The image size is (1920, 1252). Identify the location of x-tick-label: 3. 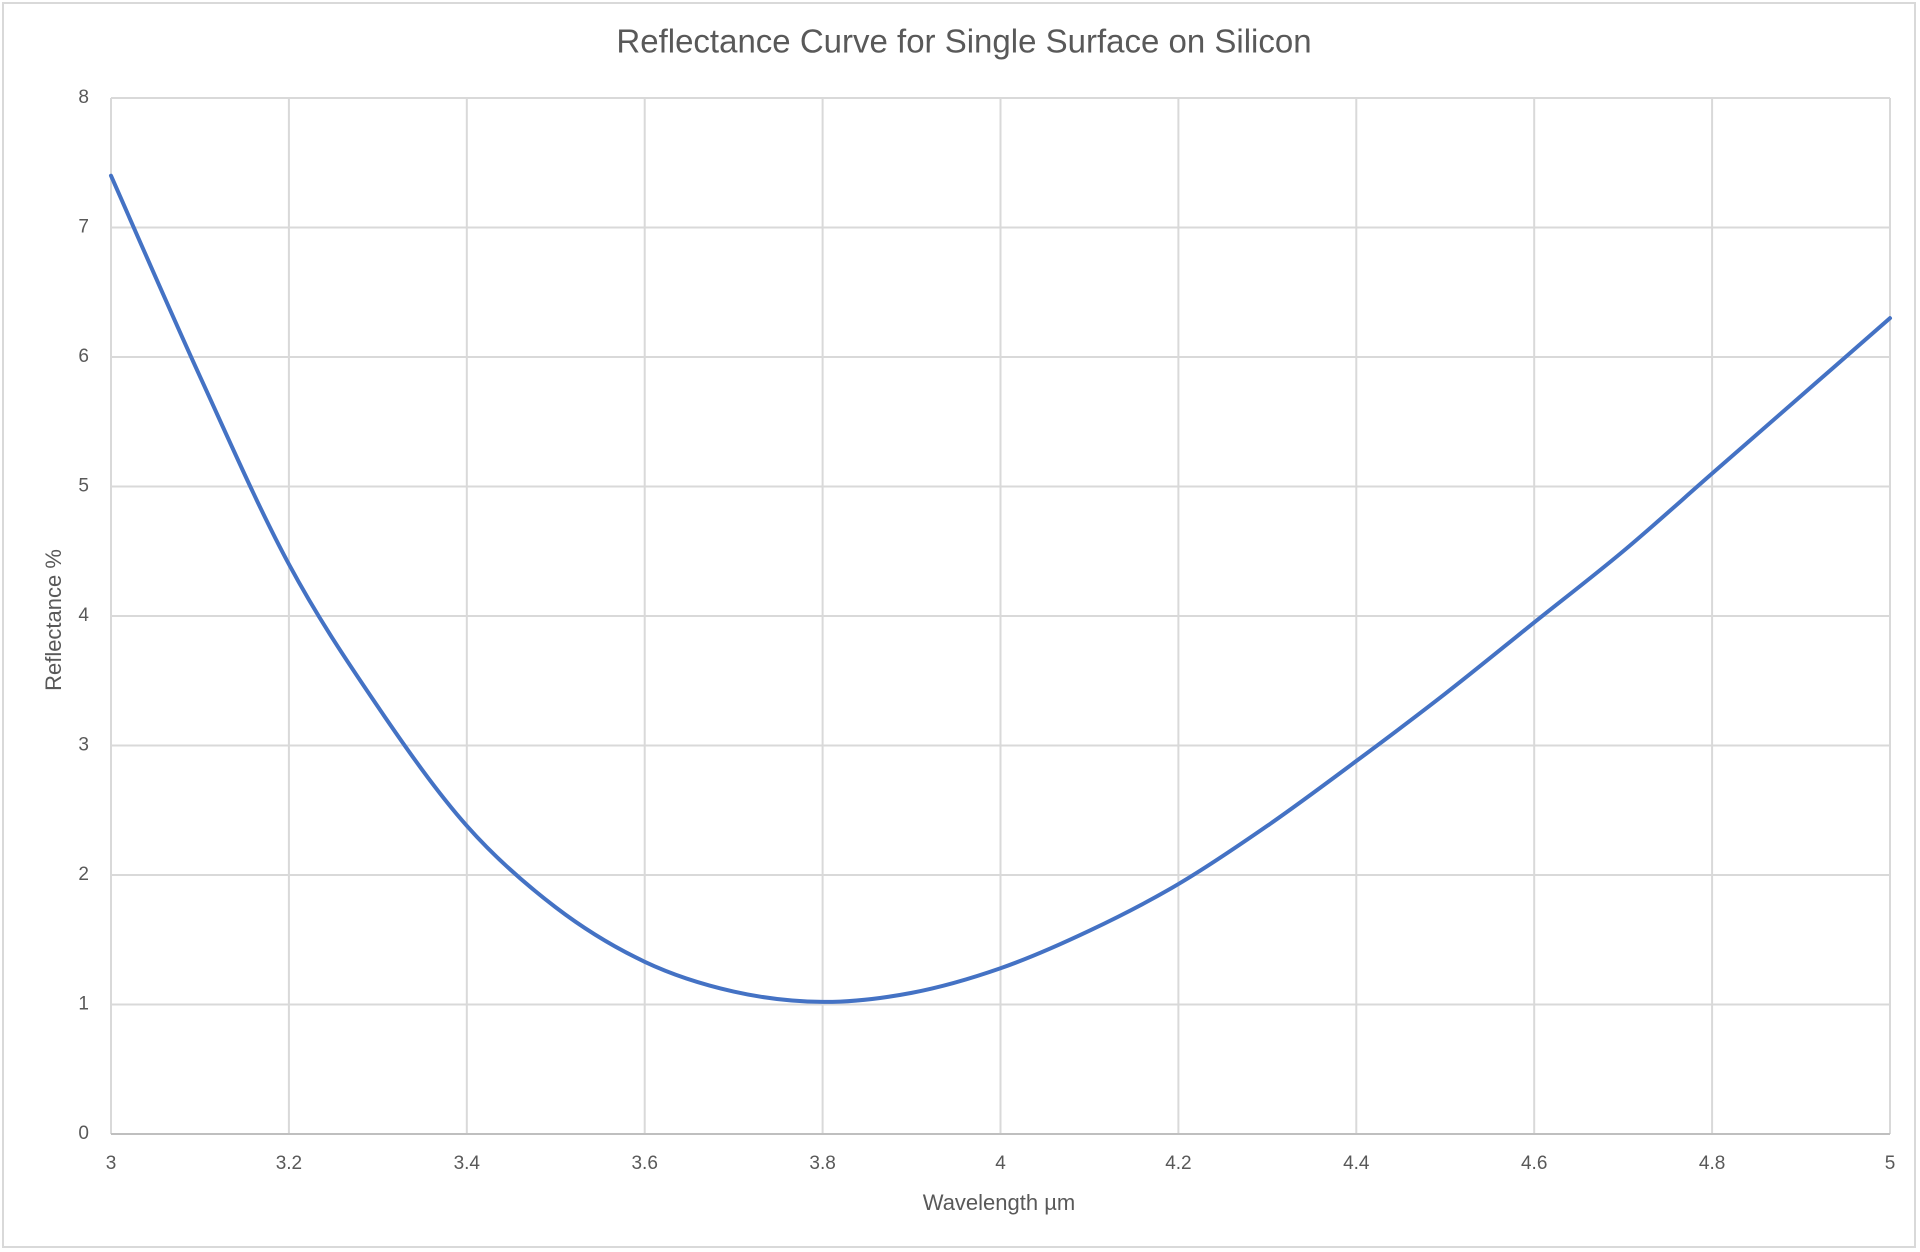
(111, 1163).